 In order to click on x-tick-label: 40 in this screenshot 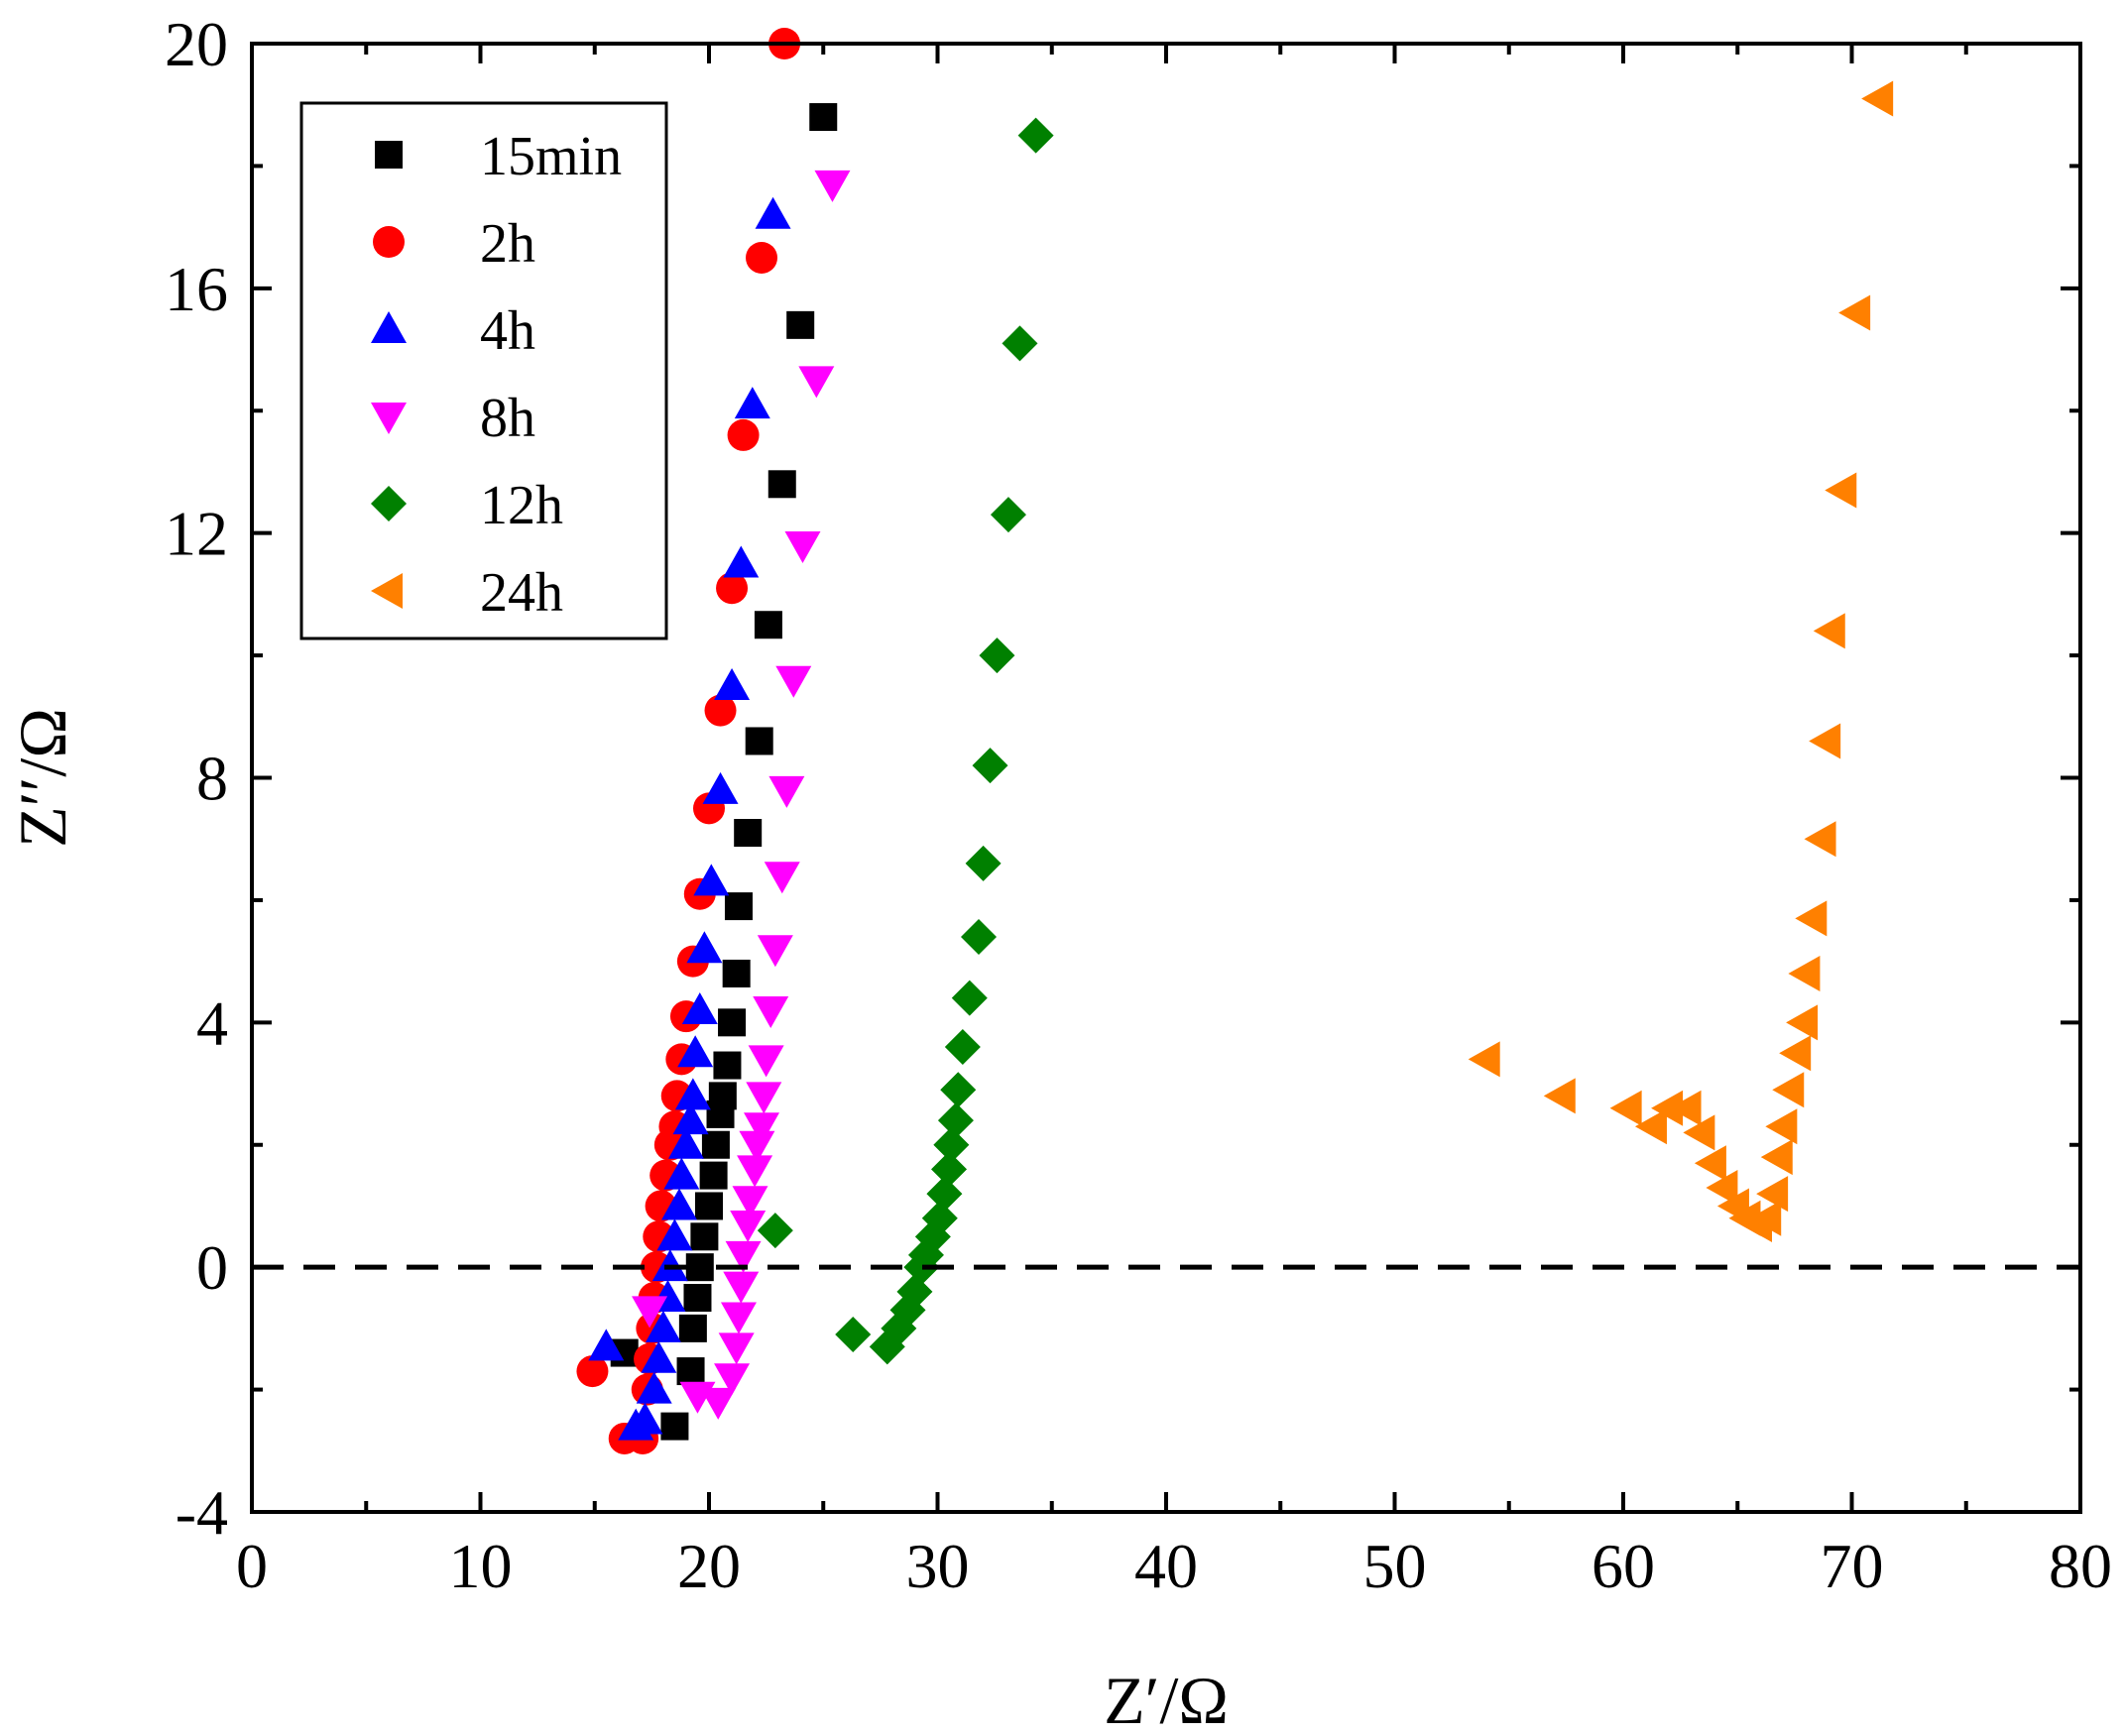, I will do `click(1166, 1566)`.